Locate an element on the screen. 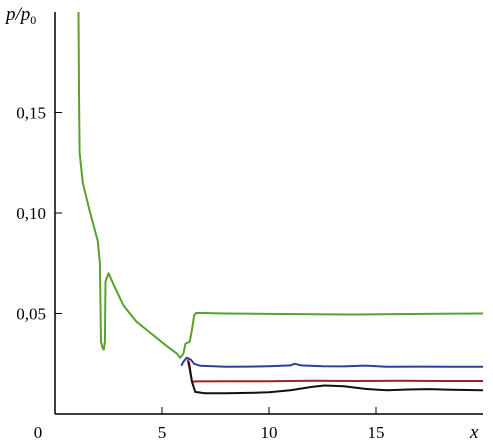 The width and height of the screenshot is (493, 443). y-tick-label: 0,15 is located at coordinates (31, 113).